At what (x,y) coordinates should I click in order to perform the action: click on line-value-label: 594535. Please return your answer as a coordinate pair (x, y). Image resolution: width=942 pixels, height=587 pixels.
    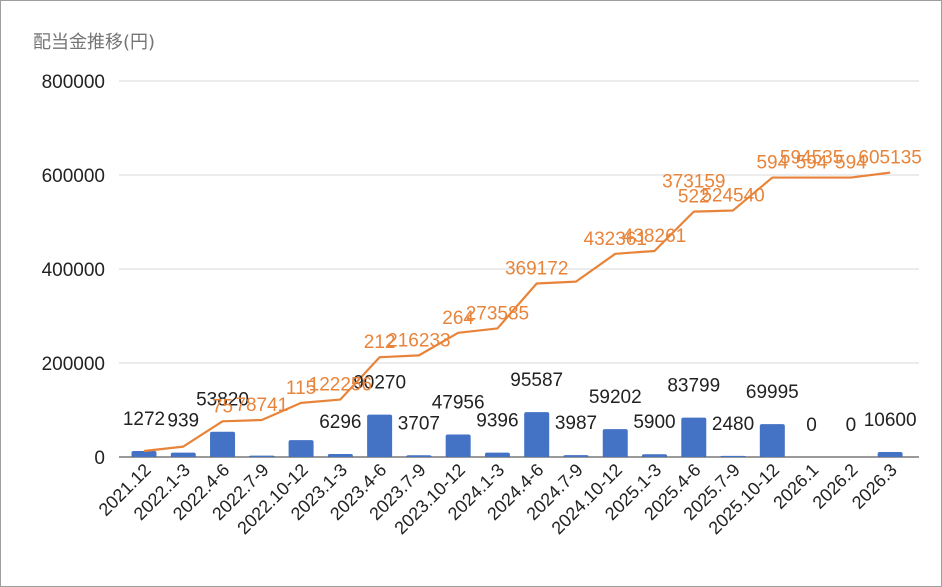
    Looking at the image, I should click on (811, 158).